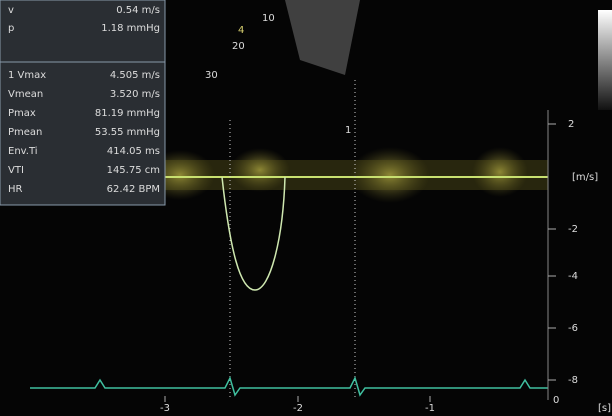 The image size is (612, 416). What do you see at coordinates (130, 28) in the screenshot?
I see `row-value: 1.18 mmHg` at bounding box center [130, 28].